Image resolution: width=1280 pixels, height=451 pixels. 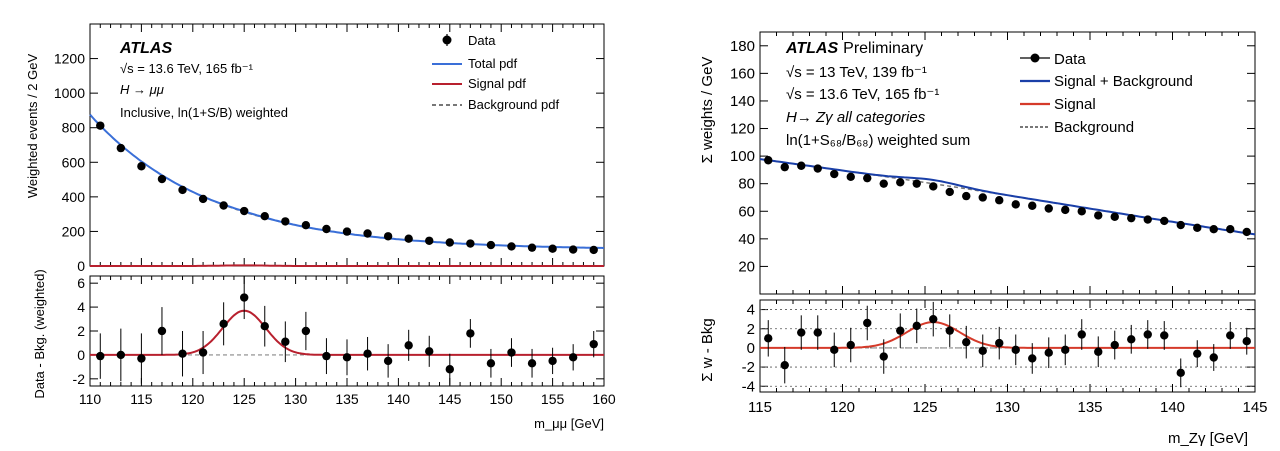 What do you see at coordinates (746, 184) in the screenshot?
I see `right-main-ytick-label: 80` at bounding box center [746, 184].